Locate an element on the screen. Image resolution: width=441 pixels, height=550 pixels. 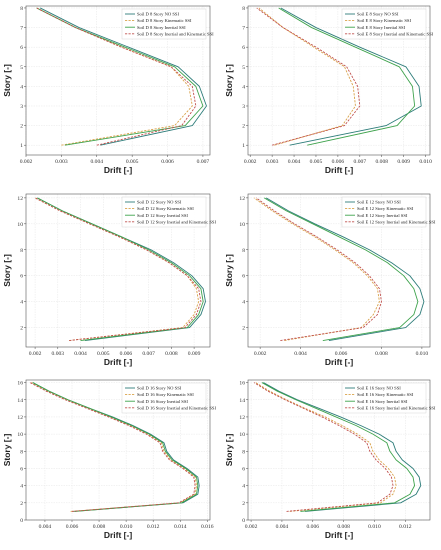
legend-entry-label: Soil D 12 Story NO SSI is located at coordinates (159, 202).